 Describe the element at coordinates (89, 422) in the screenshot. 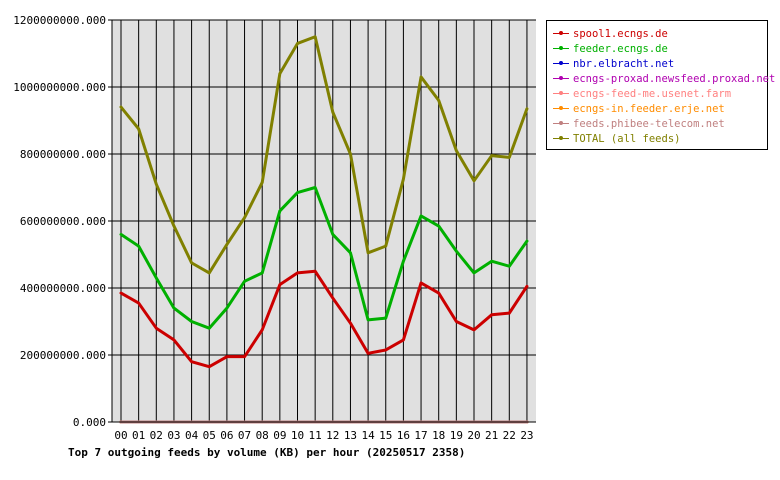

I see `y-tick-label: 0.000` at that location.